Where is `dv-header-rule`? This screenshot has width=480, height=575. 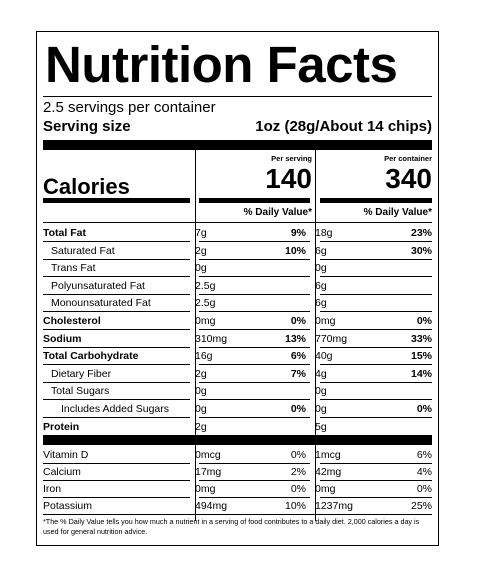 dv-header-rule is located at coordinates (237, 222).